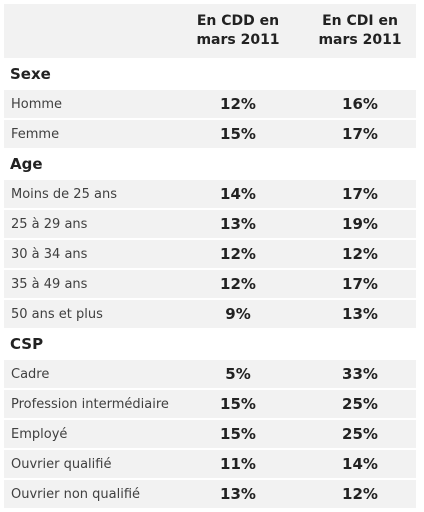 The width and height of the screenshot is (424, 512). What do you see at coordinates (76, 494) in the screenshot?
I see `row-label: Ouvrier non qualifié` at bounding box center [76, 494].